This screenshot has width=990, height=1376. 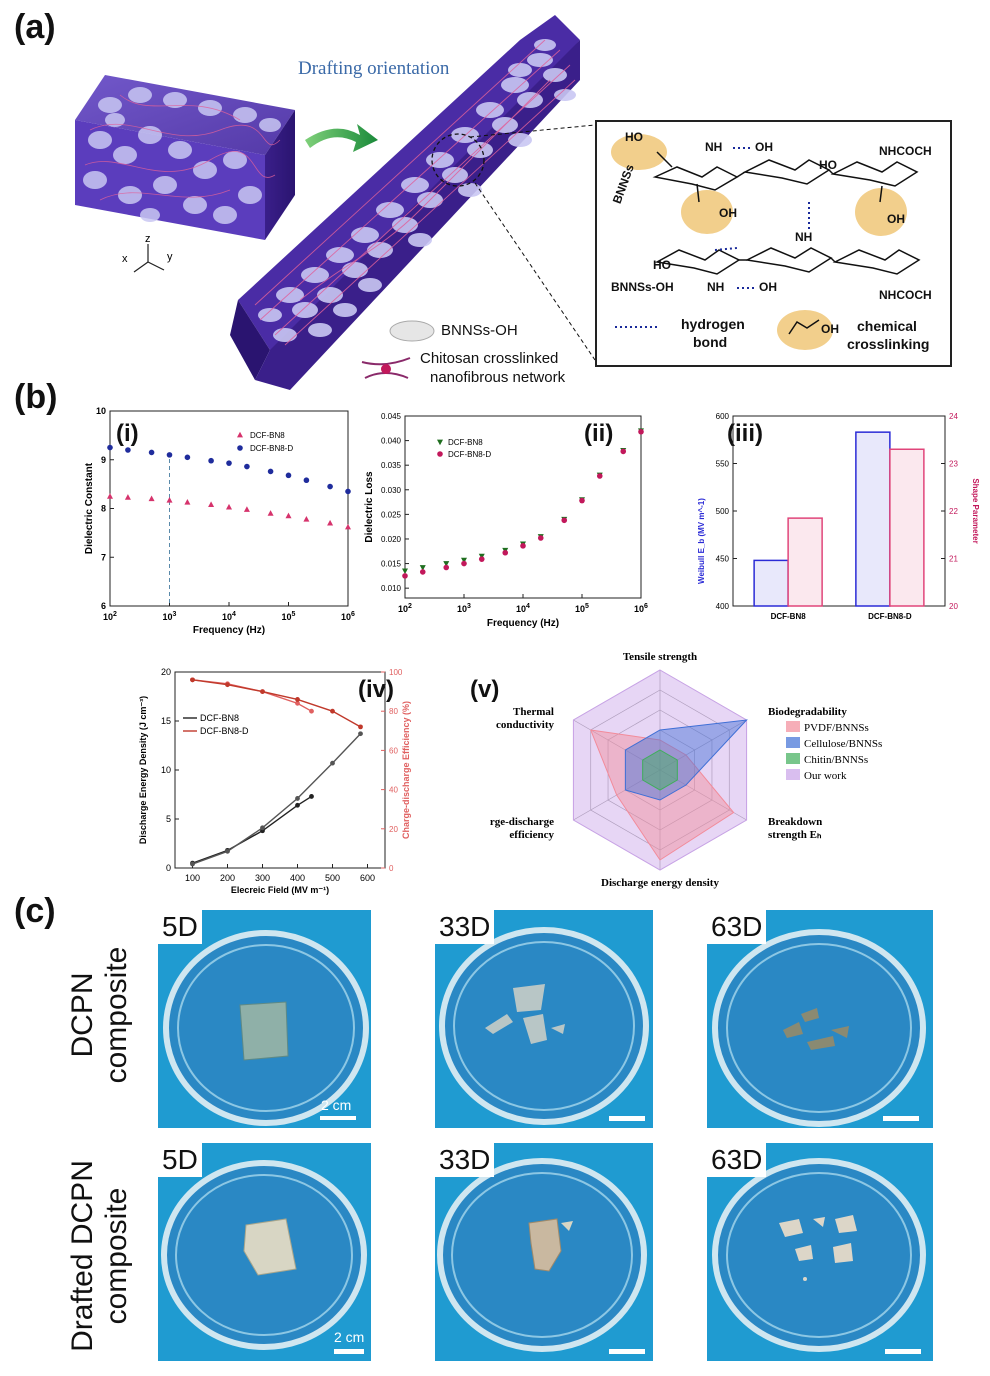 I want to click on subpanel-iv-label: (iv), so click(x=376, y=689).